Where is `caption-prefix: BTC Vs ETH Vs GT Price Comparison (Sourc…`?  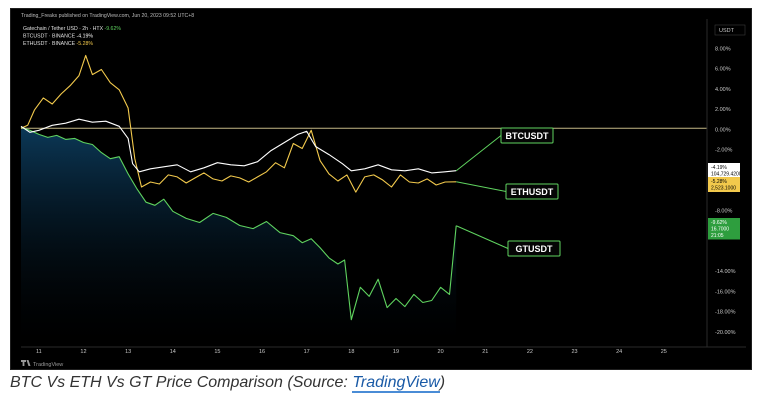
caption-prefix: BTC Vs ETH Vs GT Price Comparison (Sourc… is located at coordinates (181, 382).